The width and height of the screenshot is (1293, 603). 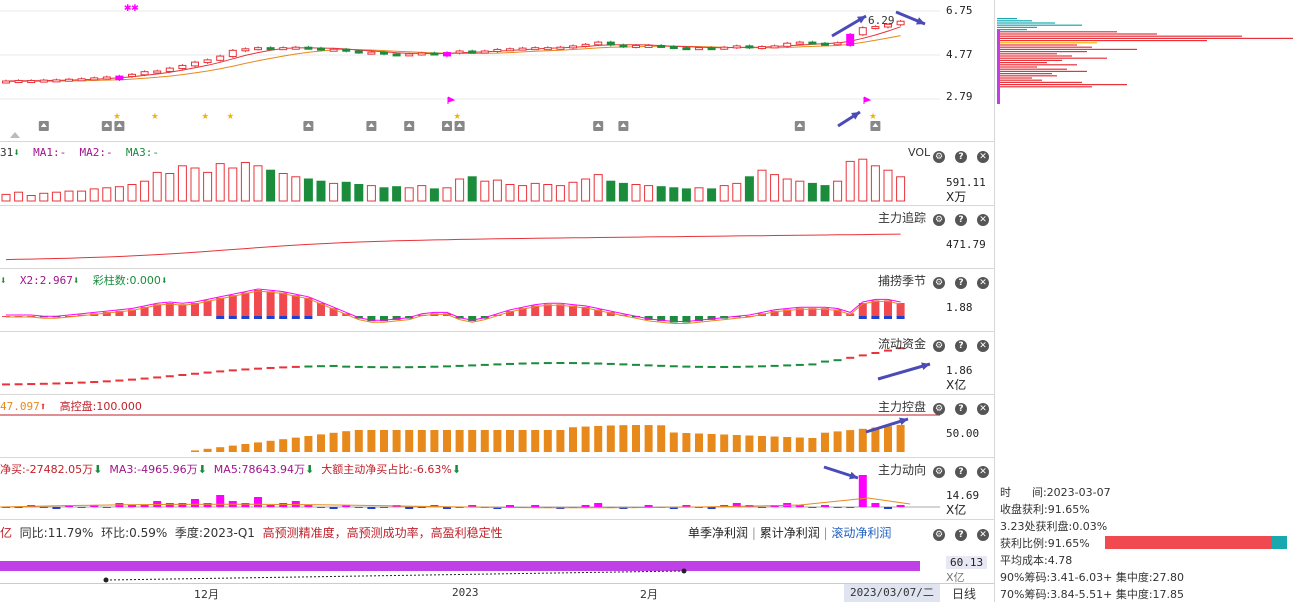 I want to click on up-arrow-icon: ⬆, so click(x=43, y=406).